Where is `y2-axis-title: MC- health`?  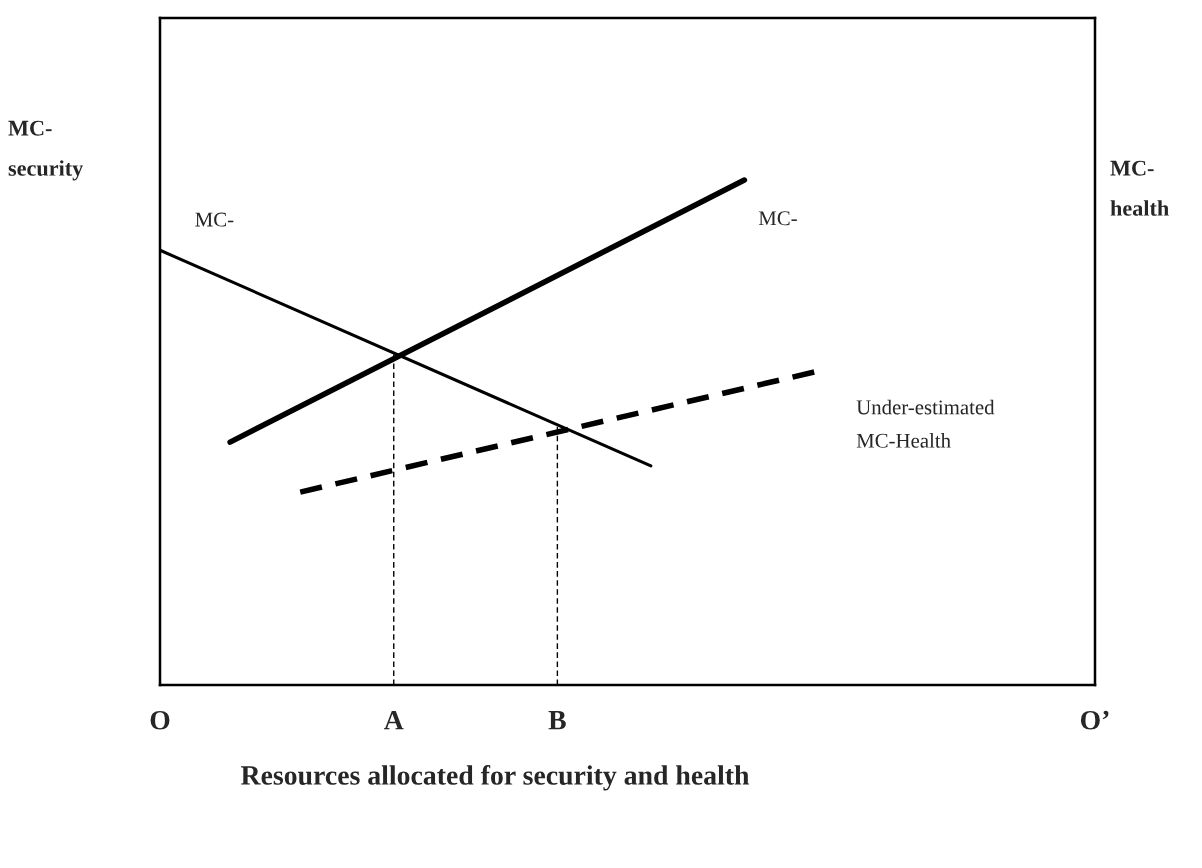 y2-axis-title: MC- health is located at coordinates (1139, 188).